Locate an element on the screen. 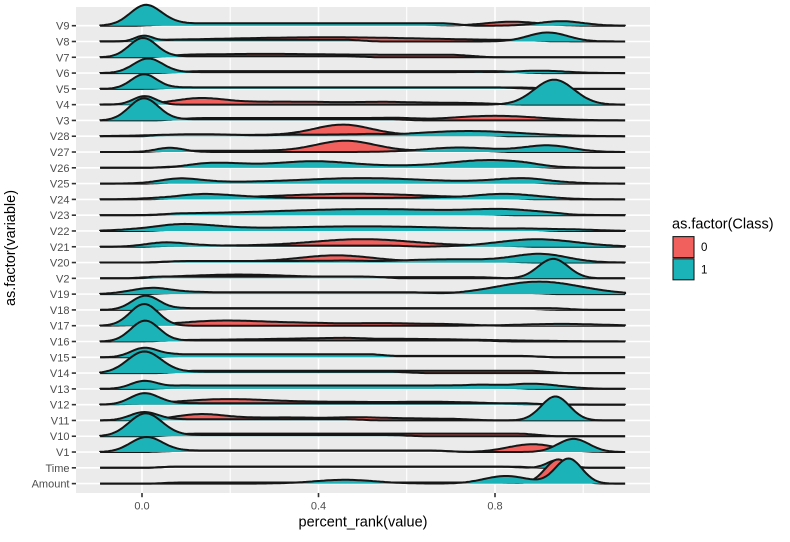 The height and width of the screenshot is (542, 790). svg-text: V20 is located at coordinates (60, 264).